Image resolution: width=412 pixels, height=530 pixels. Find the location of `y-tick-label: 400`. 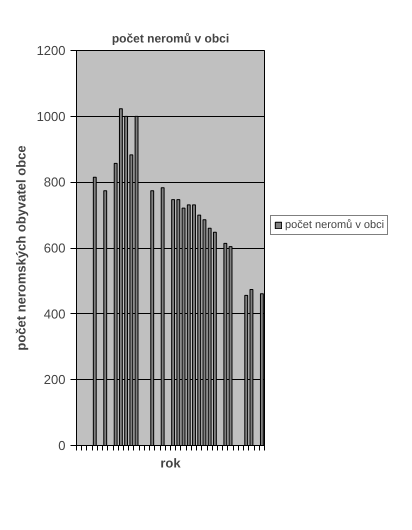

y-tick-label: 400 is located at coordinates (55, 314).